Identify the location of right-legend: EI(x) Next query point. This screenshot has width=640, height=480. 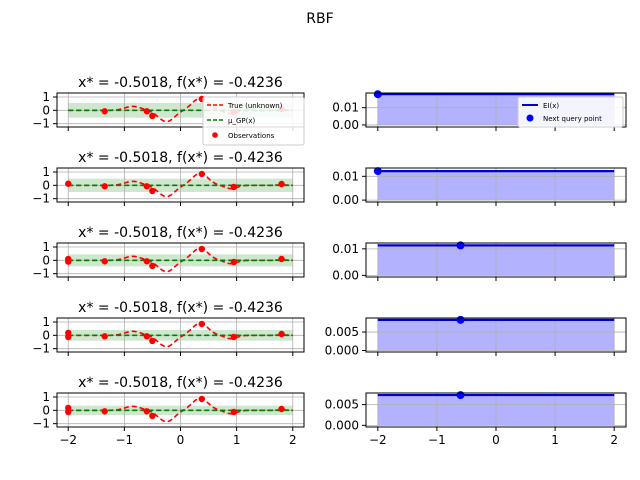
(570, 112).